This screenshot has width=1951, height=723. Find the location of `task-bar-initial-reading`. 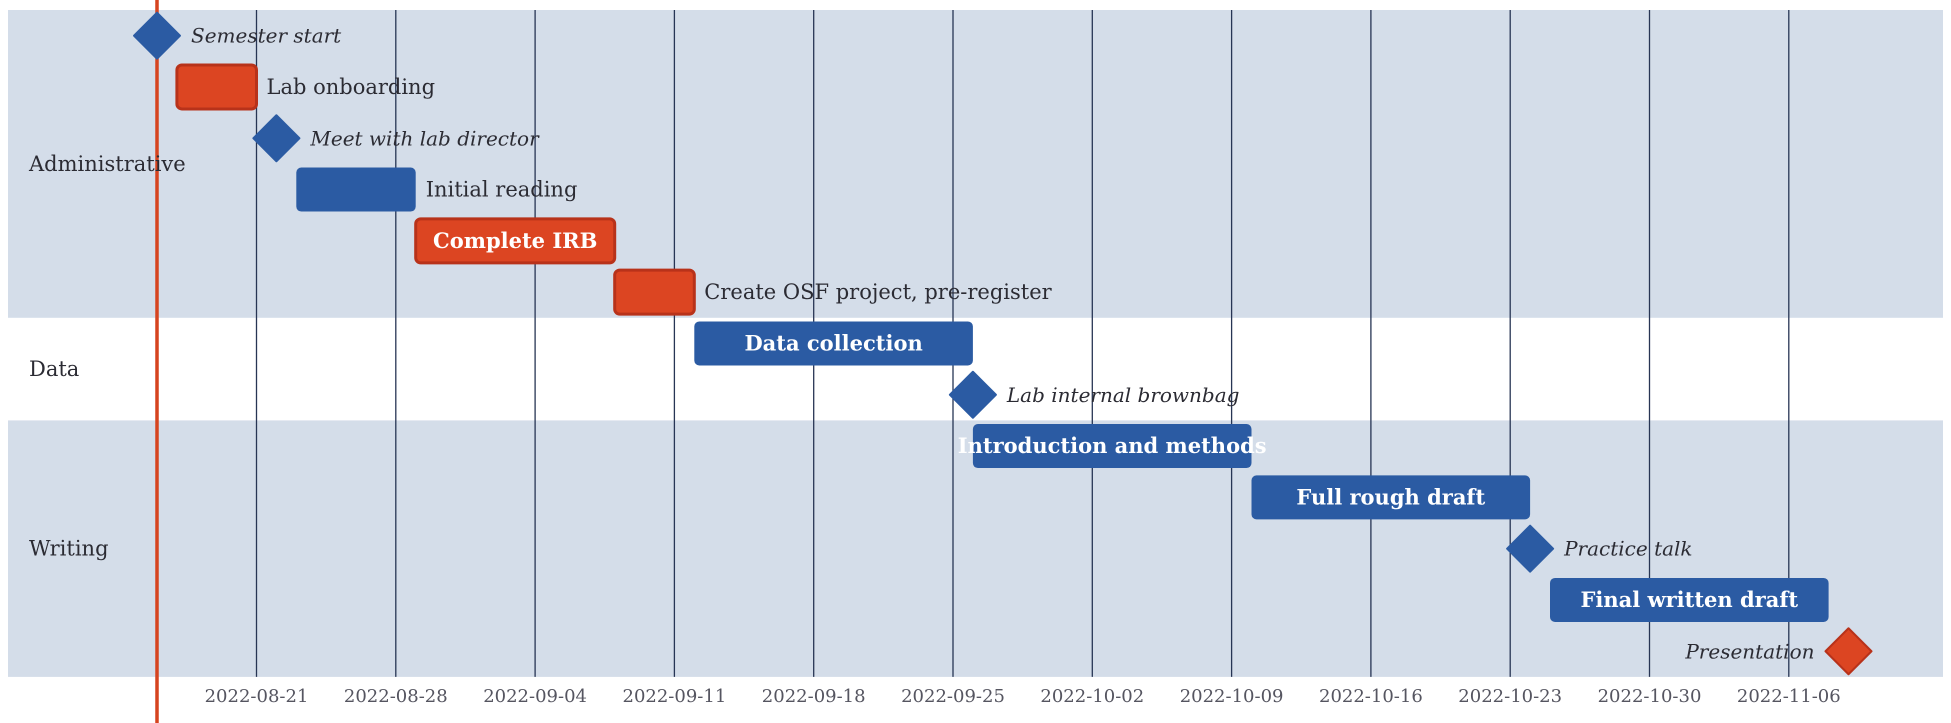

task-bar-initial-reading is located at coordinates (356, 189).